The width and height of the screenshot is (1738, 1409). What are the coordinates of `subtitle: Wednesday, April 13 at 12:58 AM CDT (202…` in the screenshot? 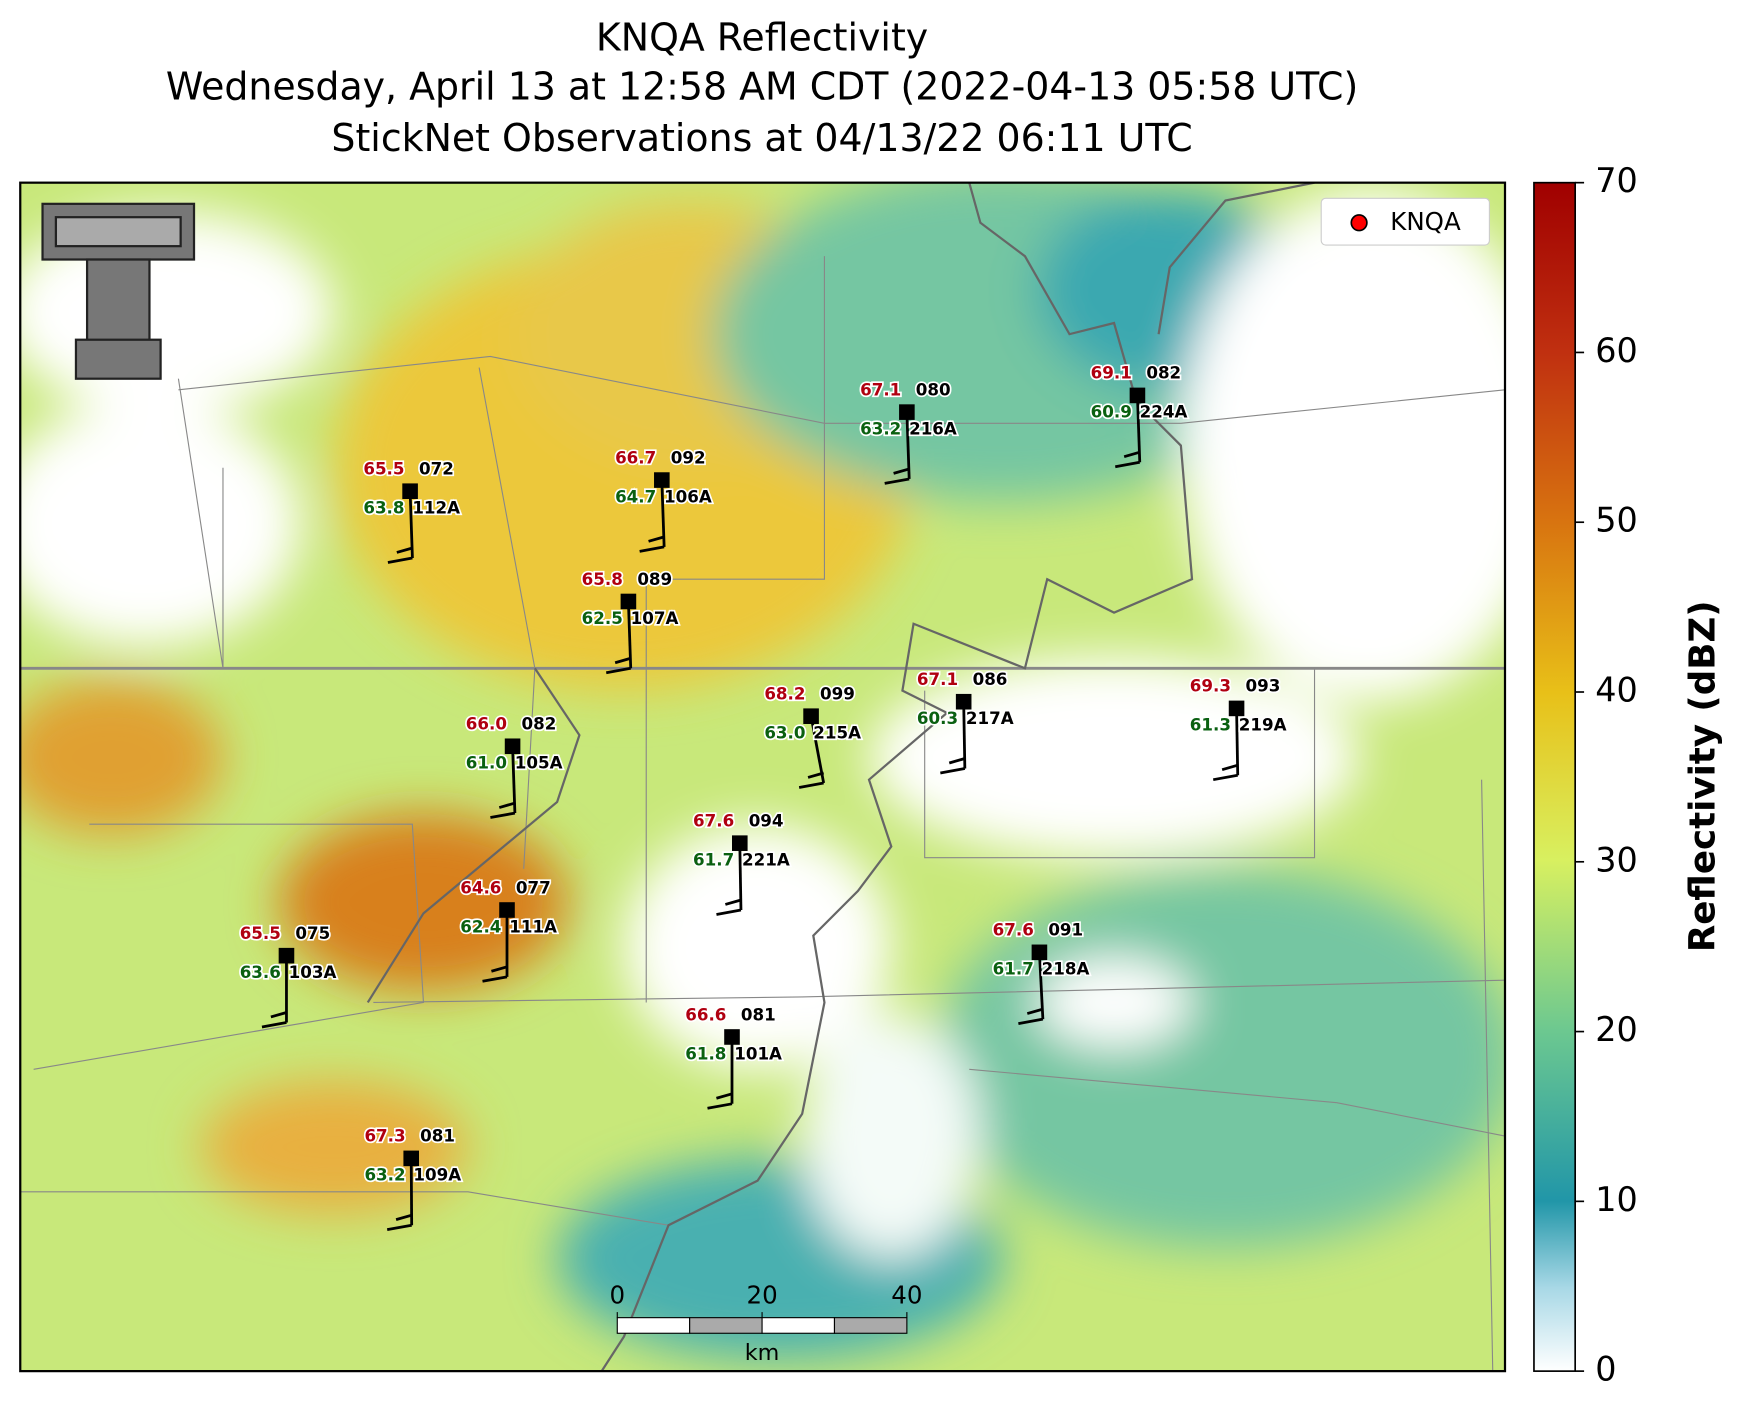 It's located at (762, 87).